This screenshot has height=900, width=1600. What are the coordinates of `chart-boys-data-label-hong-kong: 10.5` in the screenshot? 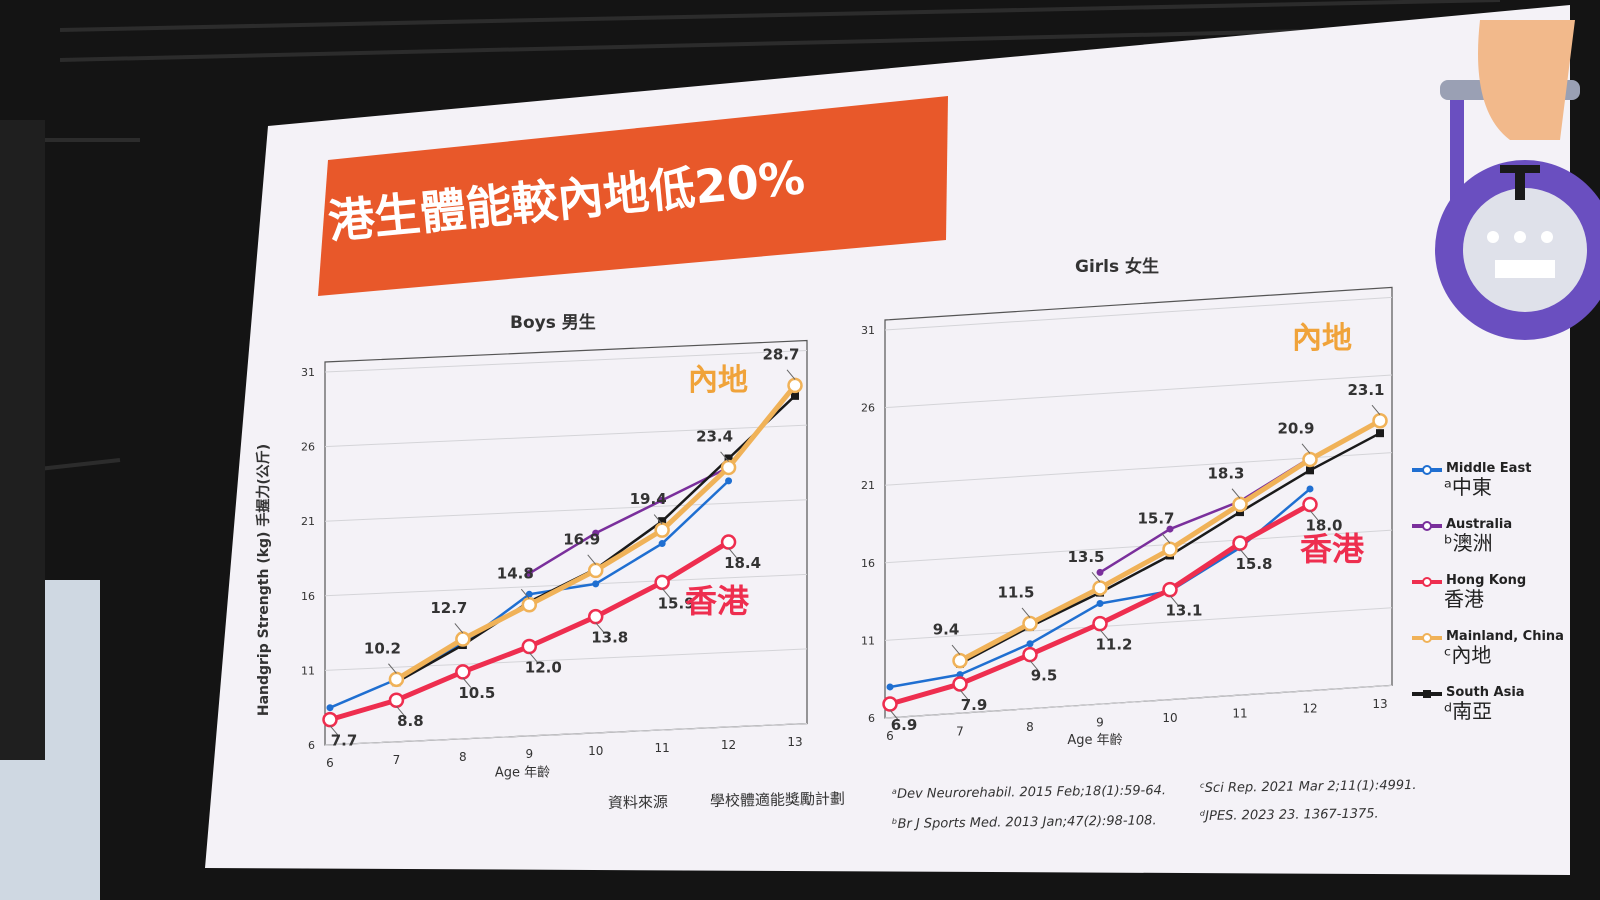 It's located at (476, 693).